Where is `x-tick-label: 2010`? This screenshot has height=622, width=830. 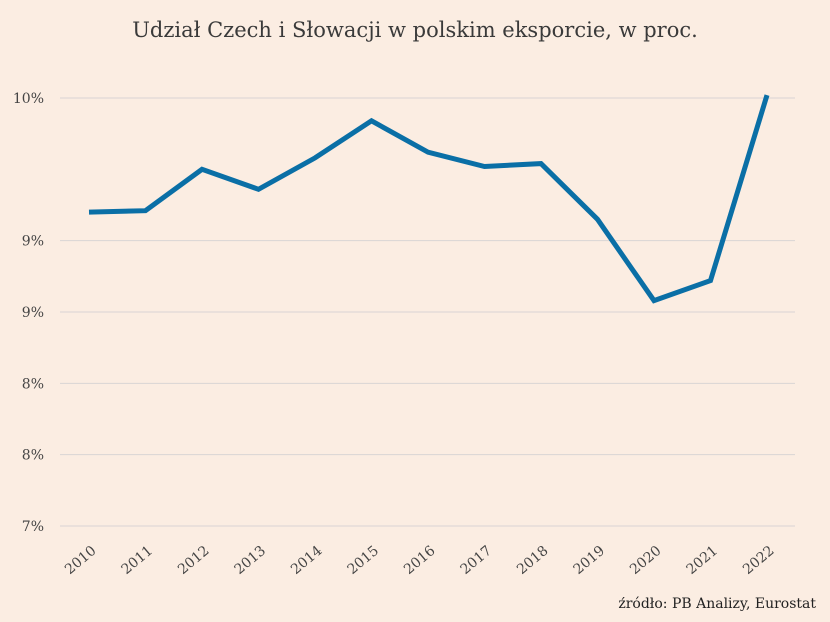
x-tick-label: 2010 is located at coordinates (81, 560).